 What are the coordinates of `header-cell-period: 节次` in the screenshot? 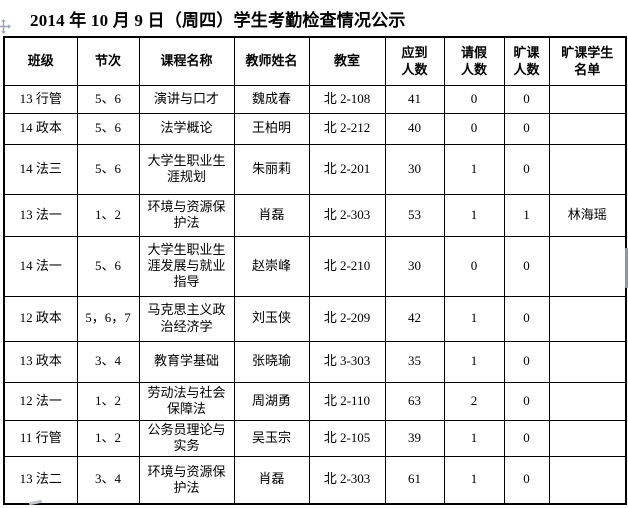 It's located at (108, 61).